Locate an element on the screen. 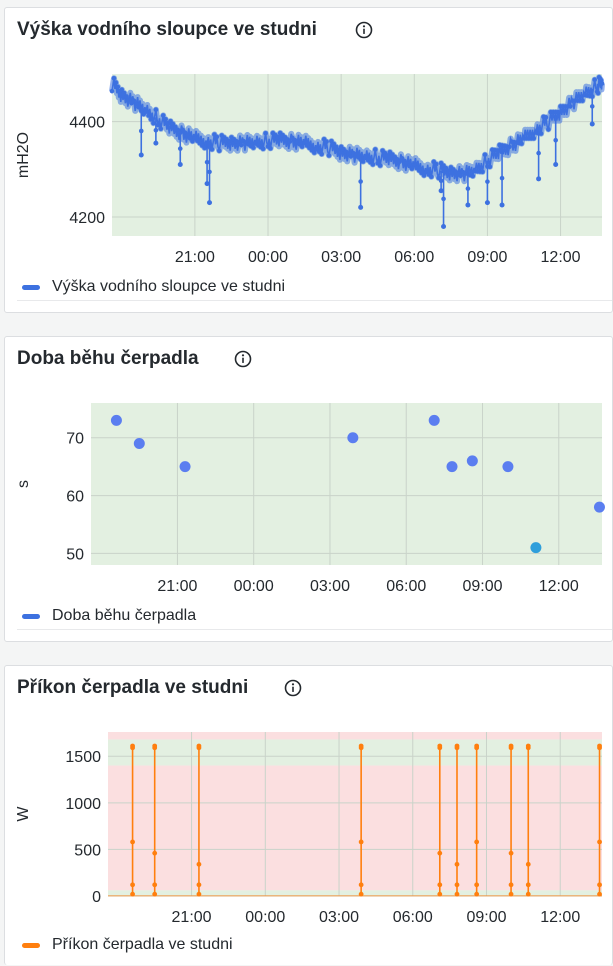 The image size is (613, 966). x-tick-label: 00:00 is located at coordinates (268, 257).